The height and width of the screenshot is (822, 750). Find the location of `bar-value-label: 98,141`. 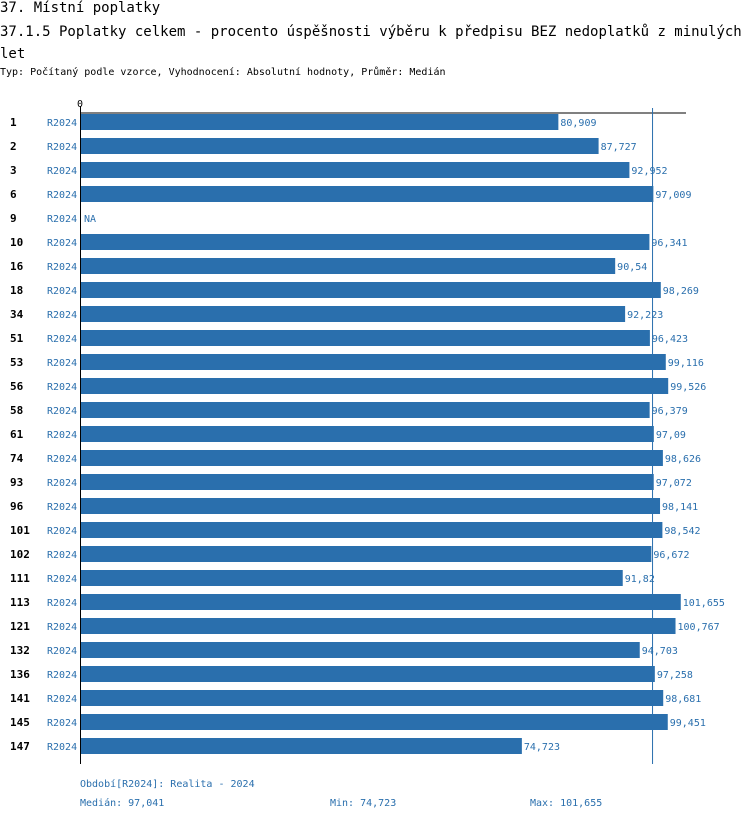

bar-value-label: 98,141 is located at coordinates (680, 507).